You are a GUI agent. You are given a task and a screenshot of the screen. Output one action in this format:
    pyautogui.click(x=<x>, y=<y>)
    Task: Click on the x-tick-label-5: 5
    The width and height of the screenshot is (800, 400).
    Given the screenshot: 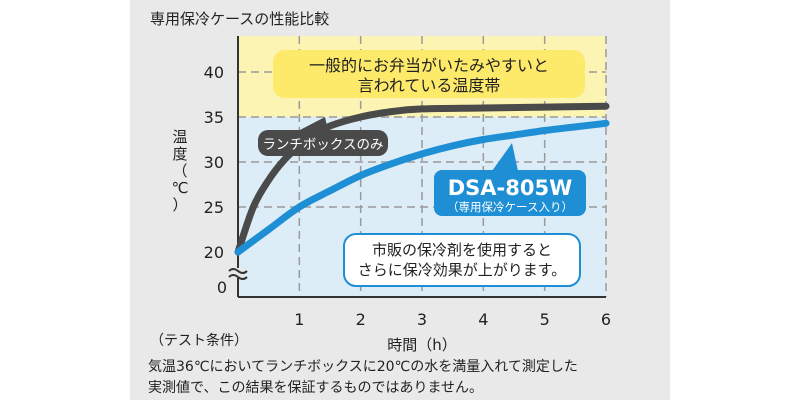 What is the action you would take?
    pyautogui.click(x=545, y=319)
    